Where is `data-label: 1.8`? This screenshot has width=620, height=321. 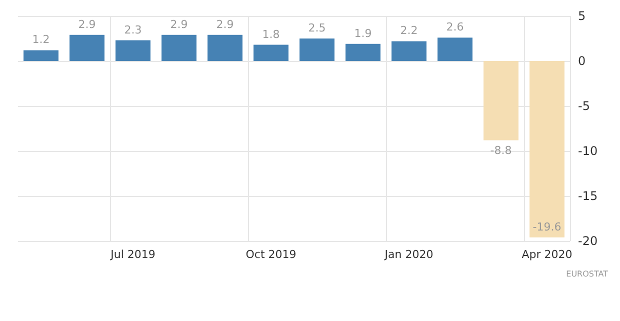 data-label: 1.8 is located at coordinates (271, 34).